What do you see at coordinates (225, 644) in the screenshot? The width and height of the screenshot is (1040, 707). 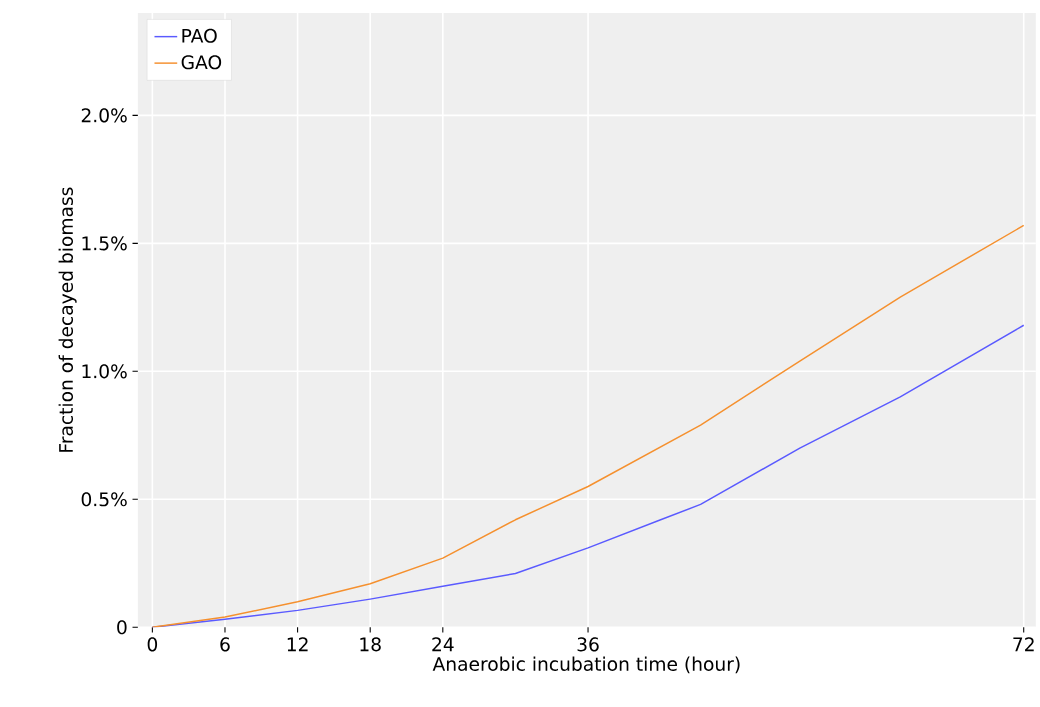 I see `x-tick-label: 6` at bounding box center [225, 644].